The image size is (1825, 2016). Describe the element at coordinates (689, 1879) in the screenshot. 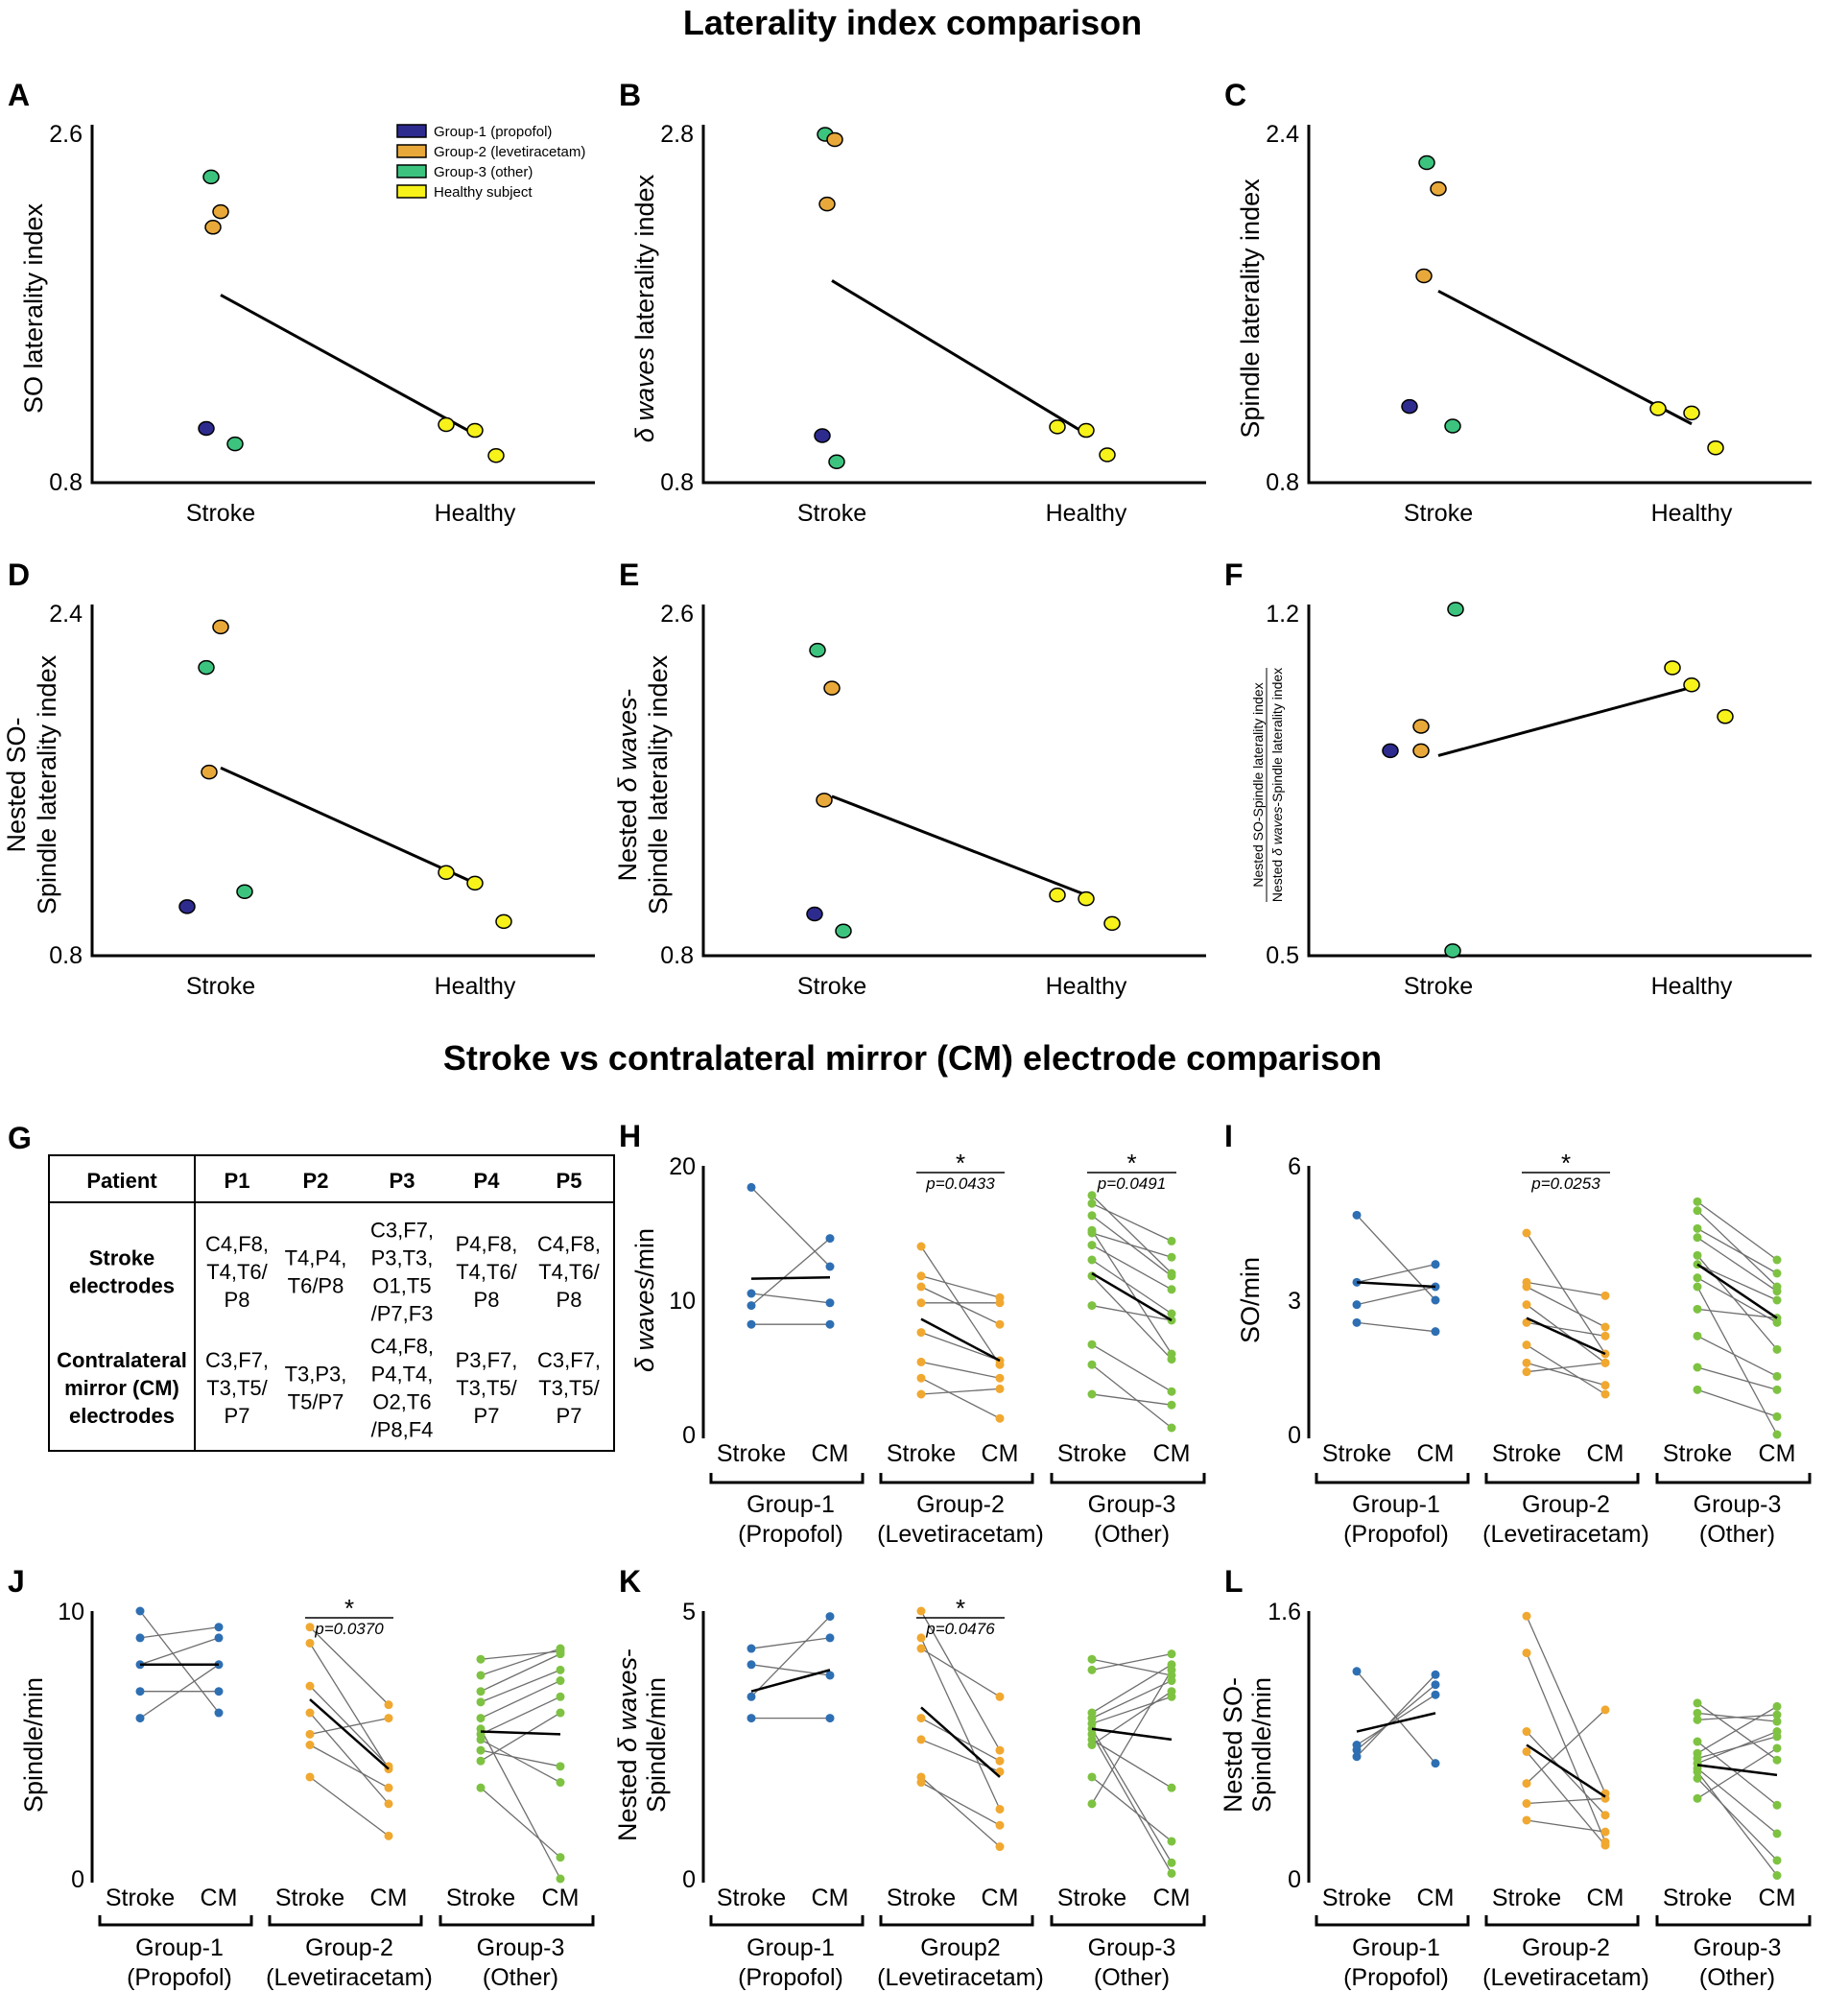

I see `y-tick-label: 0` at that location.